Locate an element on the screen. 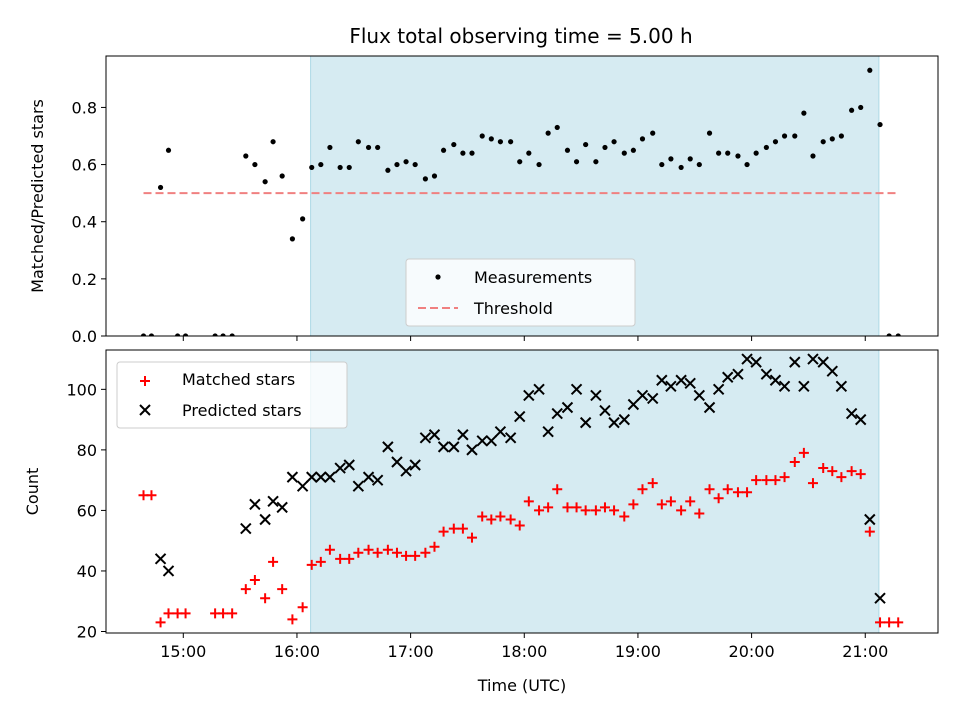 This screenshot has width=960, height=720. legend-threshold-label: Threshold is located at coordinates (513, 308).